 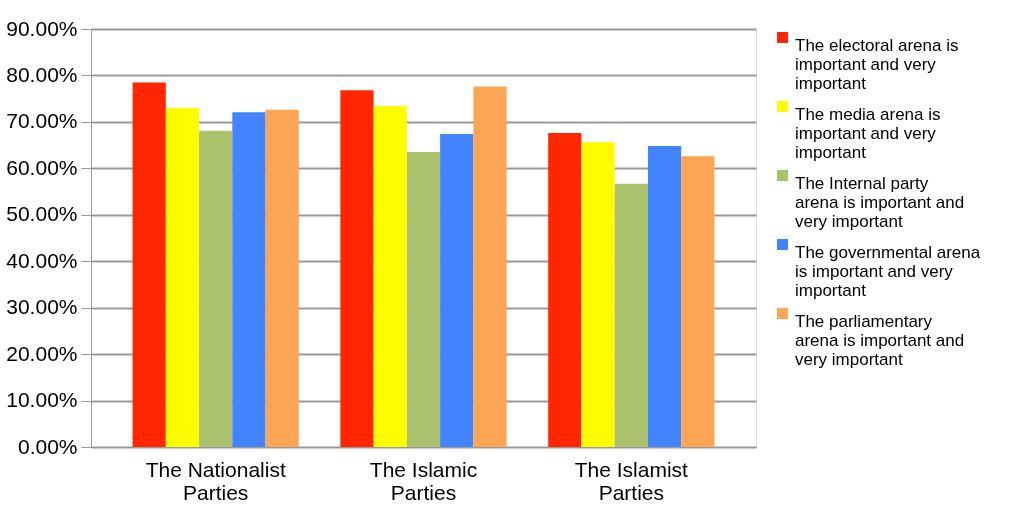 I want to click on y-tick-label: 80.00%, so click(x=42, y=74).